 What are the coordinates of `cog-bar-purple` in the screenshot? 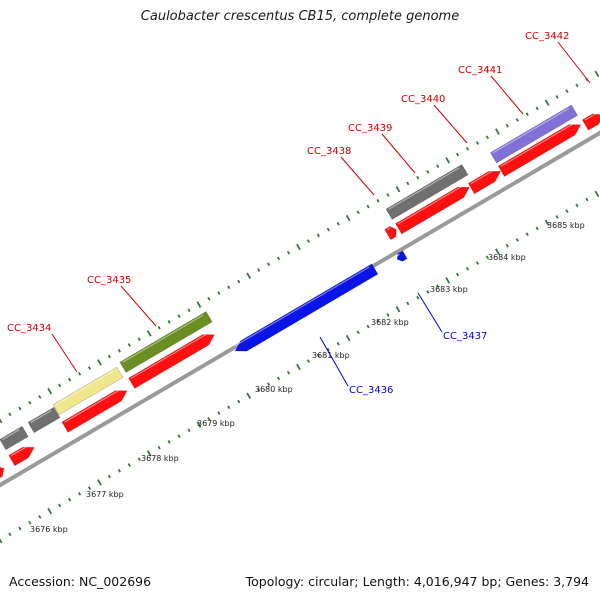 It's located at (534, 134).